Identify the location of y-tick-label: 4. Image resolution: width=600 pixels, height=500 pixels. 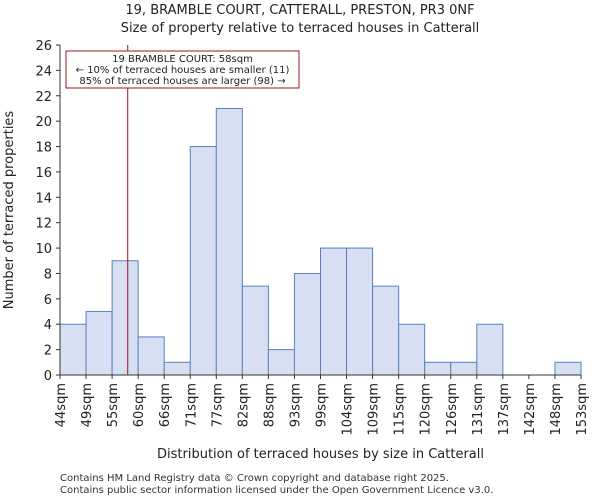
(48, 325).